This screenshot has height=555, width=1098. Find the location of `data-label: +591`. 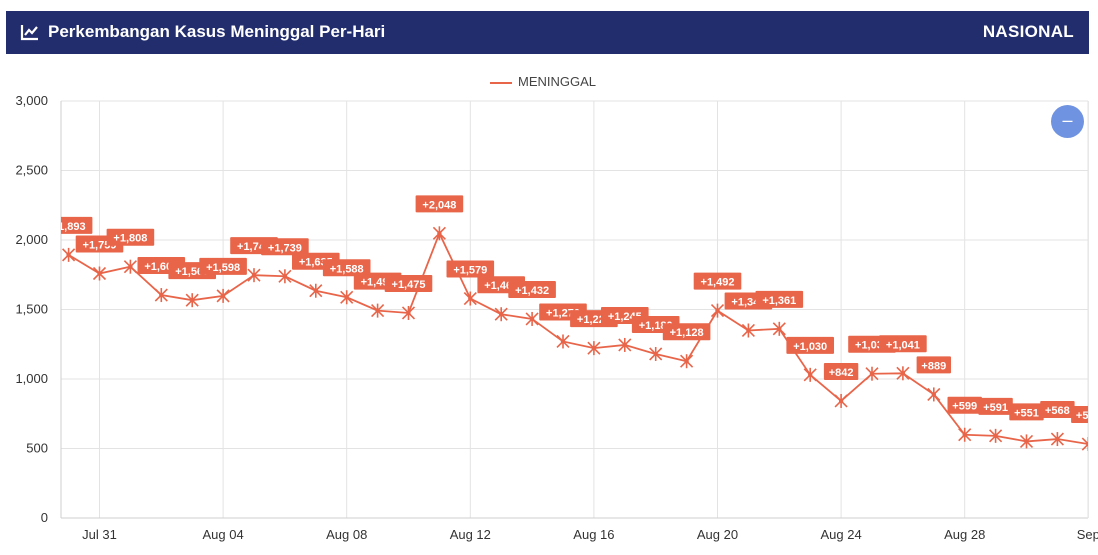

data-label: +591 is located at coordinates (995, 406).